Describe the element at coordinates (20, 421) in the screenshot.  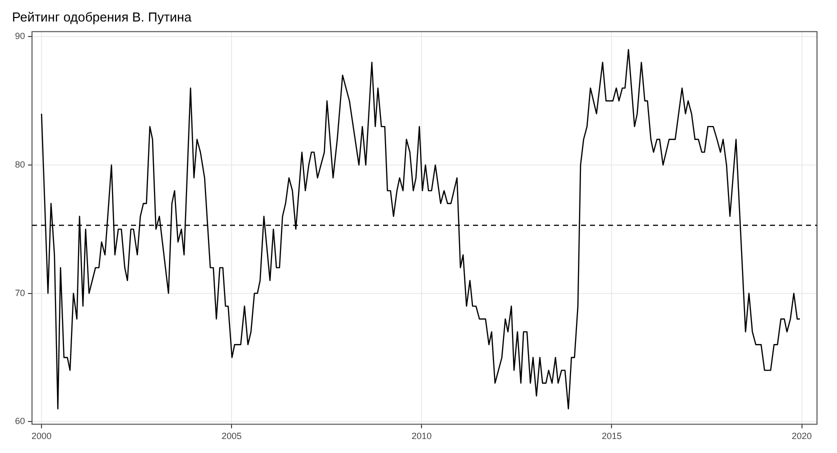
I see `y-tick-label: 60` at that location.